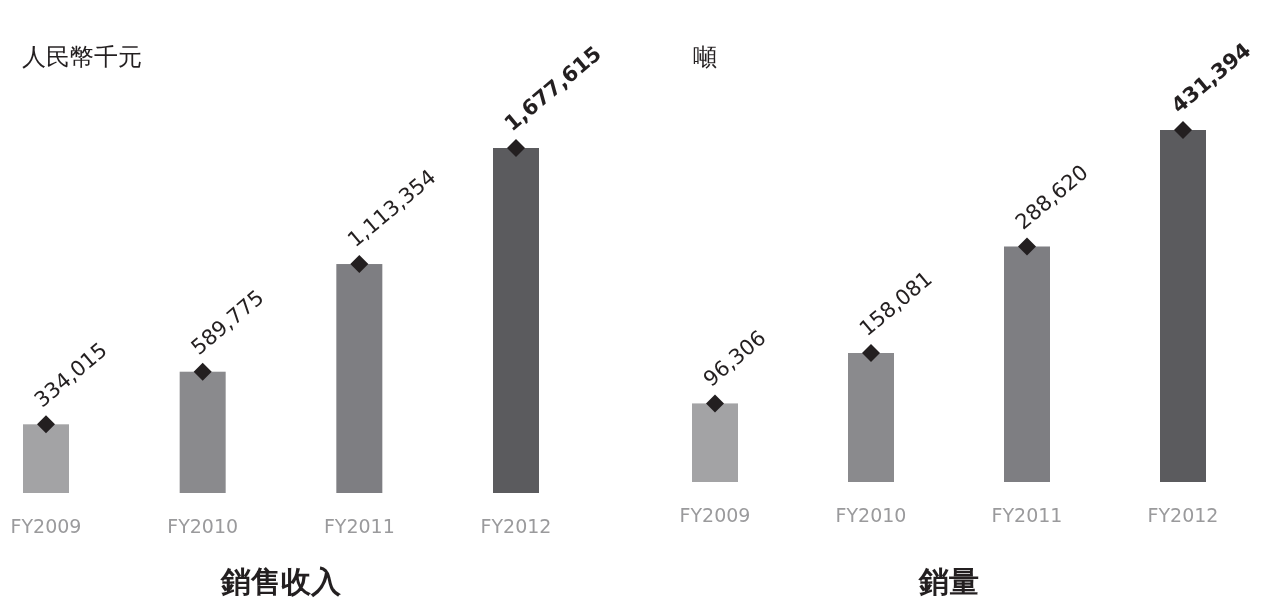 This screenshot has height=609, width=1271. Describe the element at coordinates (705, 57) in the screenshot. I see `y-axis-title: 噸` at that location.